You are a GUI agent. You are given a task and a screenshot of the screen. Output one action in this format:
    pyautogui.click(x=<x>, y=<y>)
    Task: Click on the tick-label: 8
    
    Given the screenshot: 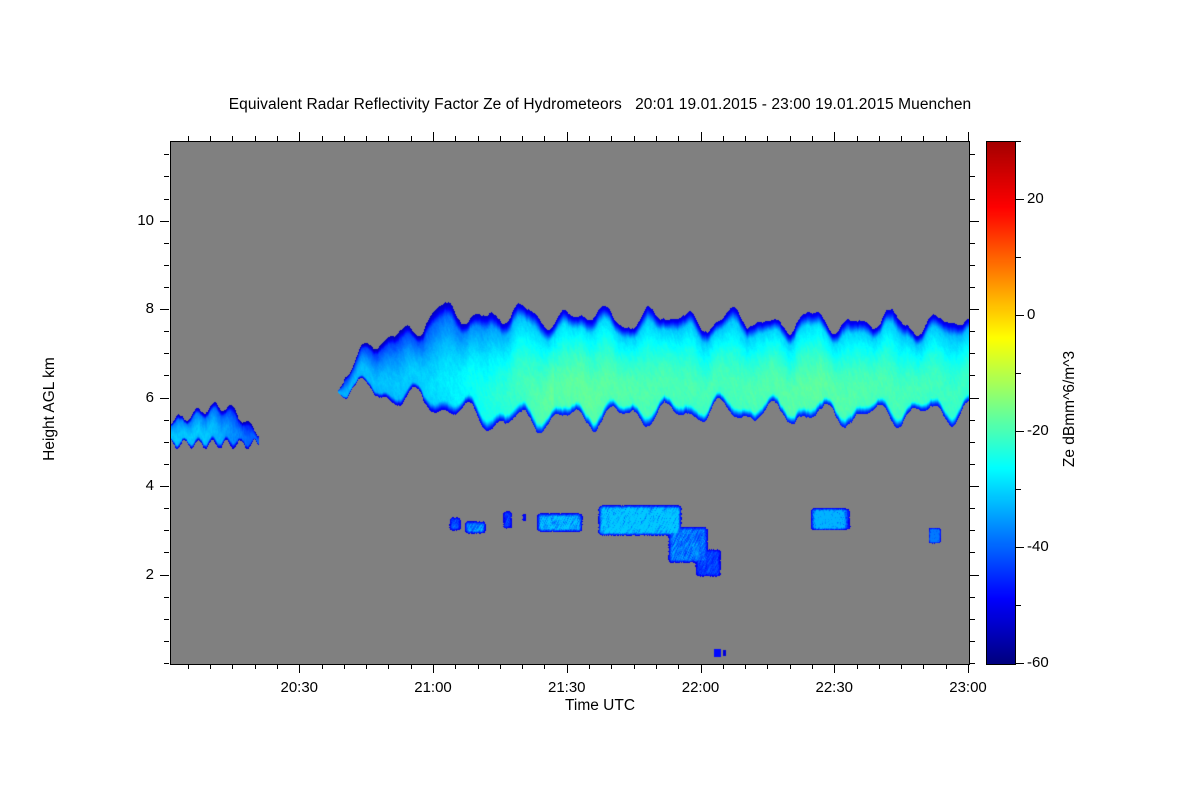 What is the action you would take?
    pyautogui.click(x=149, y=309)
    